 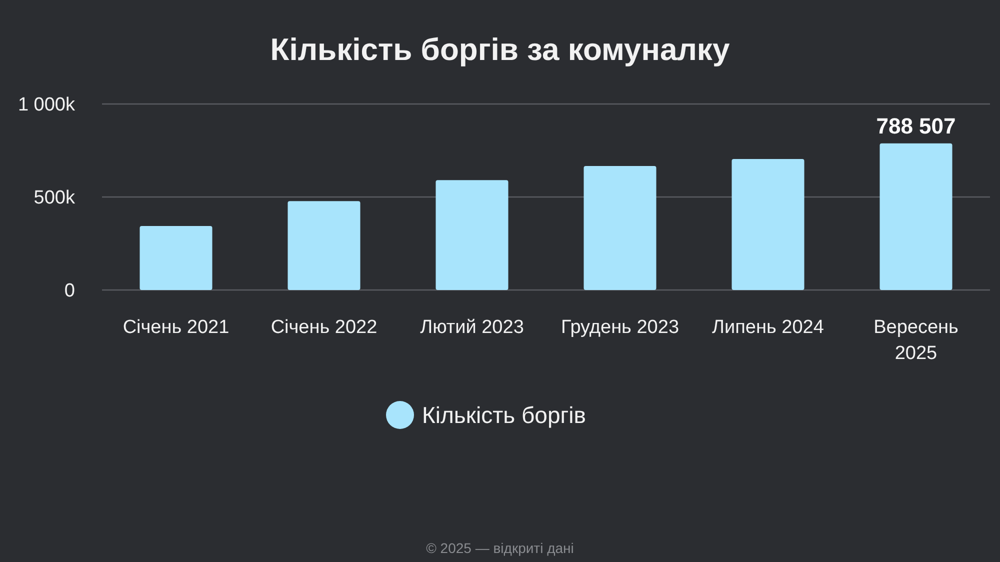 What do you see at coordinates (69, 291) in the screenshot?
I see `y-tick-label: 0` at bounding box center [69, 291].